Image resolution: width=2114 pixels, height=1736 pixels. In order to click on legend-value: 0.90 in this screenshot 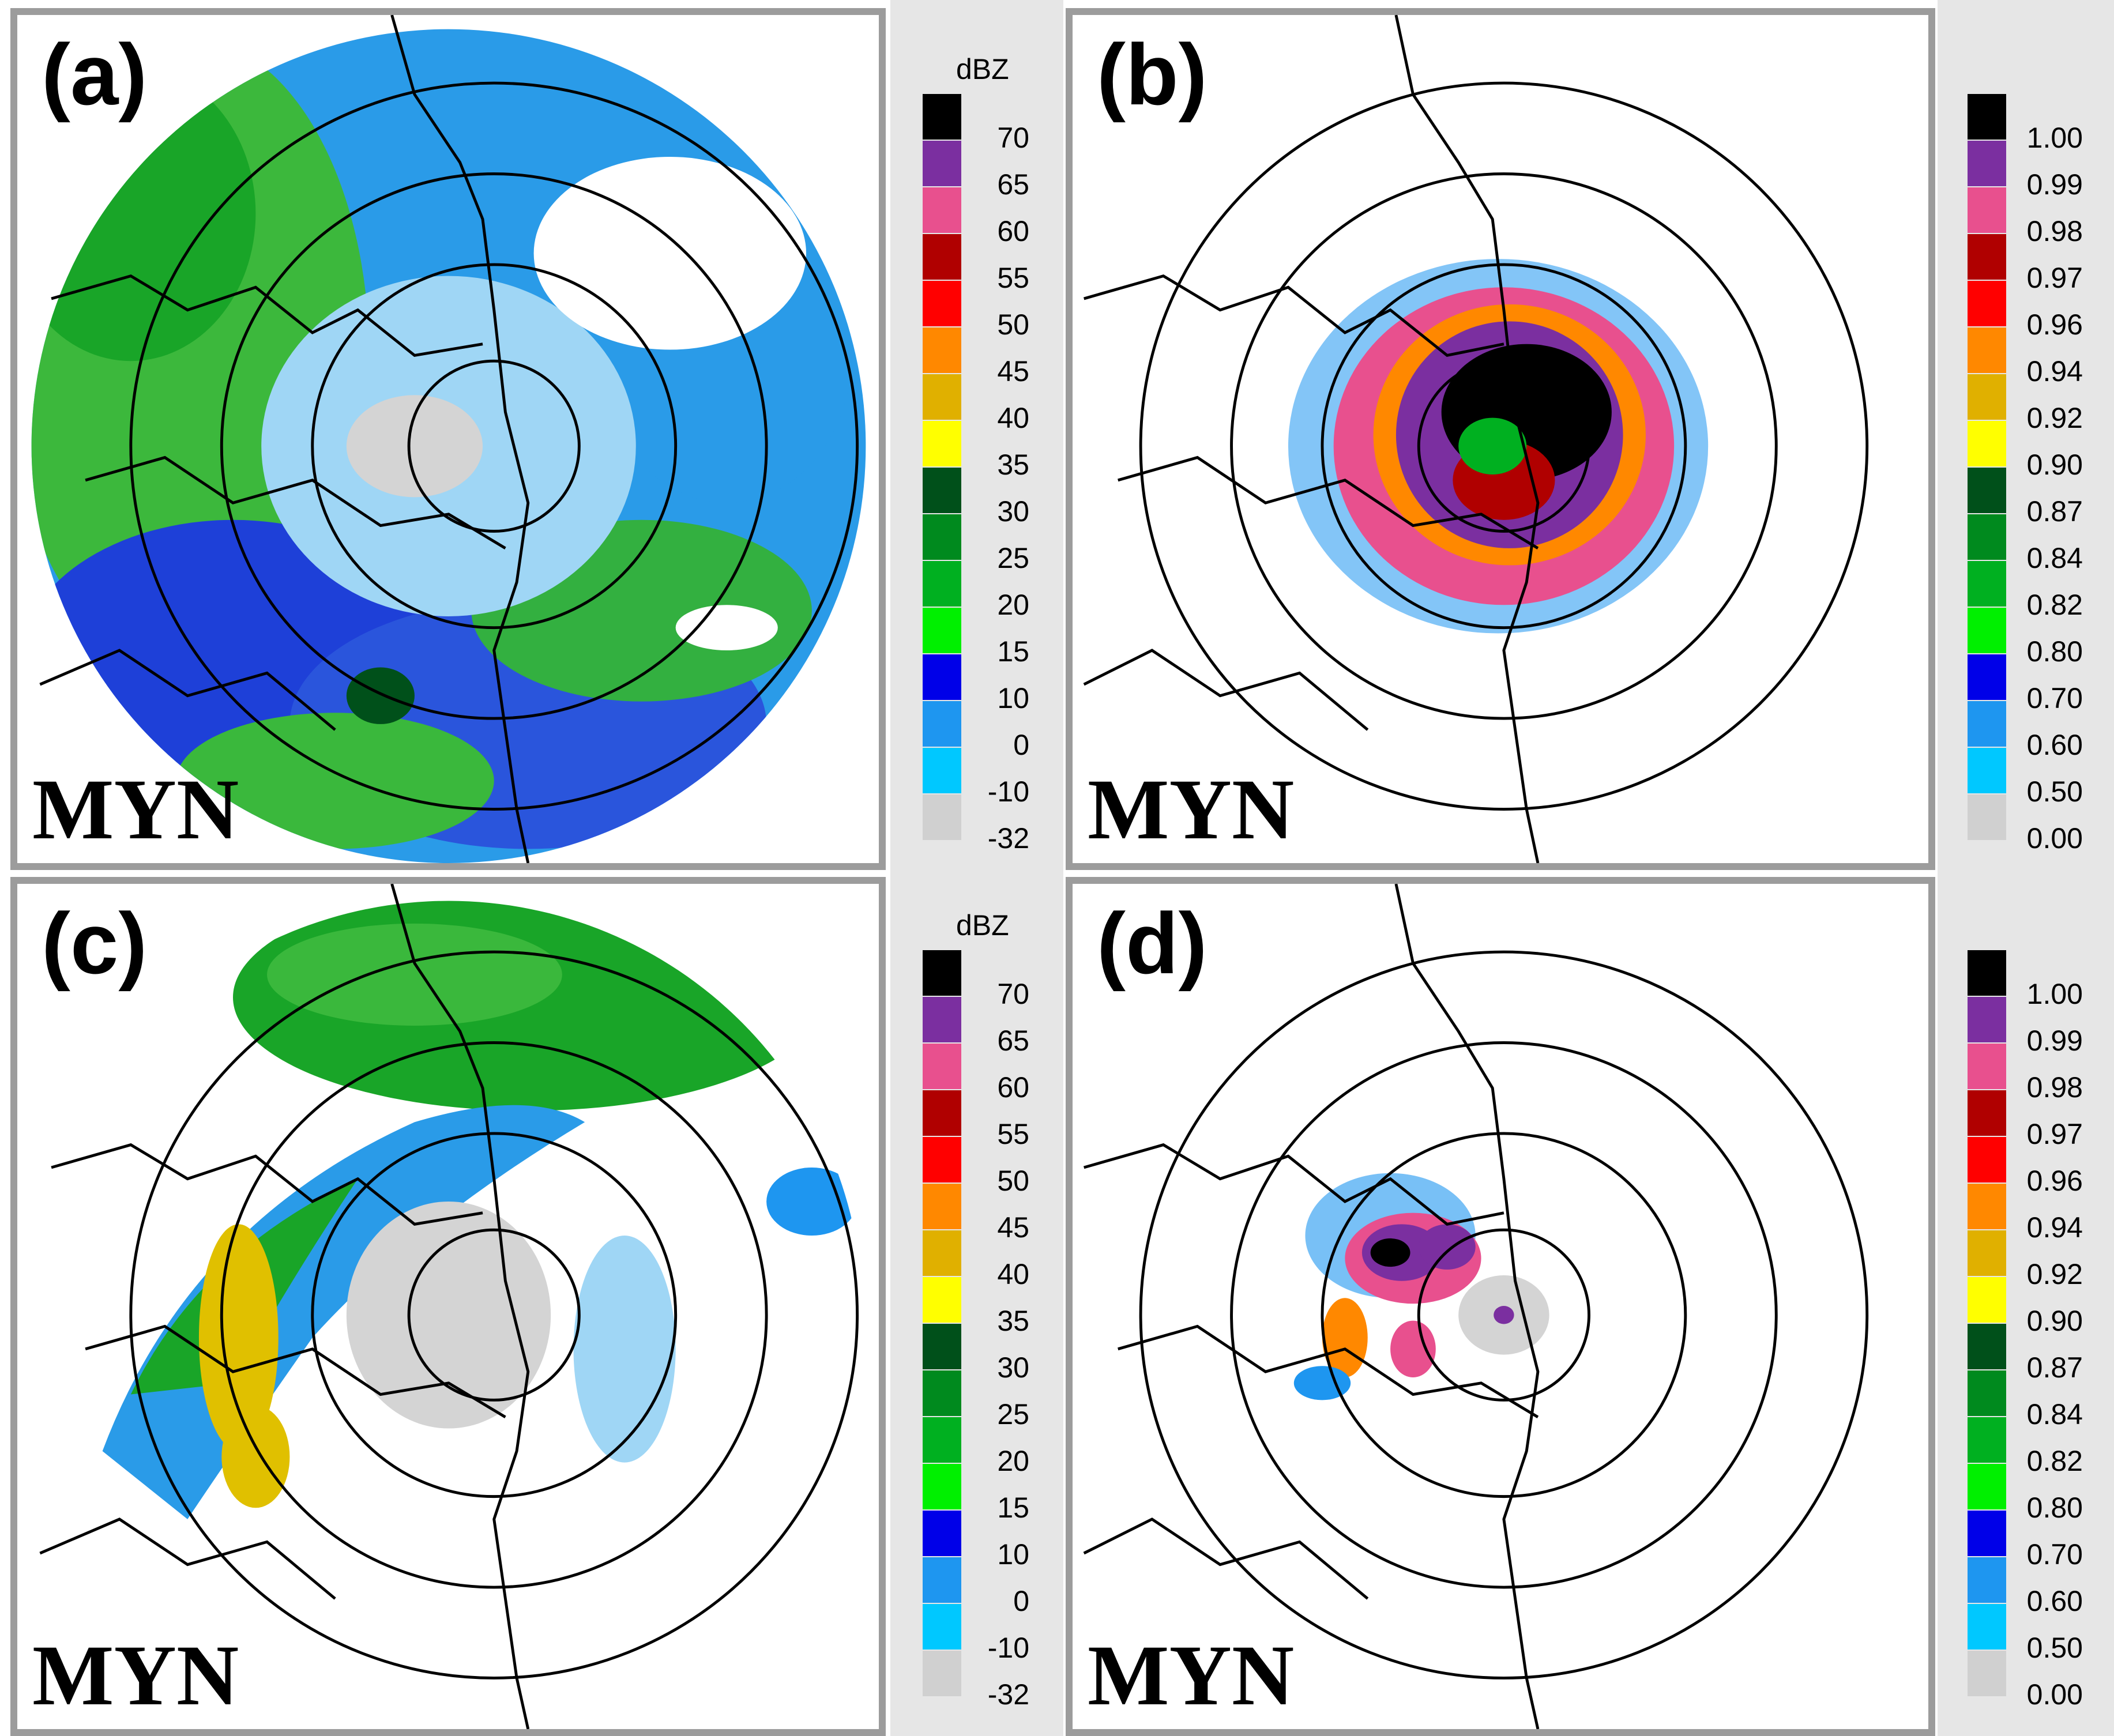, I will do `click(2054, 465)`.